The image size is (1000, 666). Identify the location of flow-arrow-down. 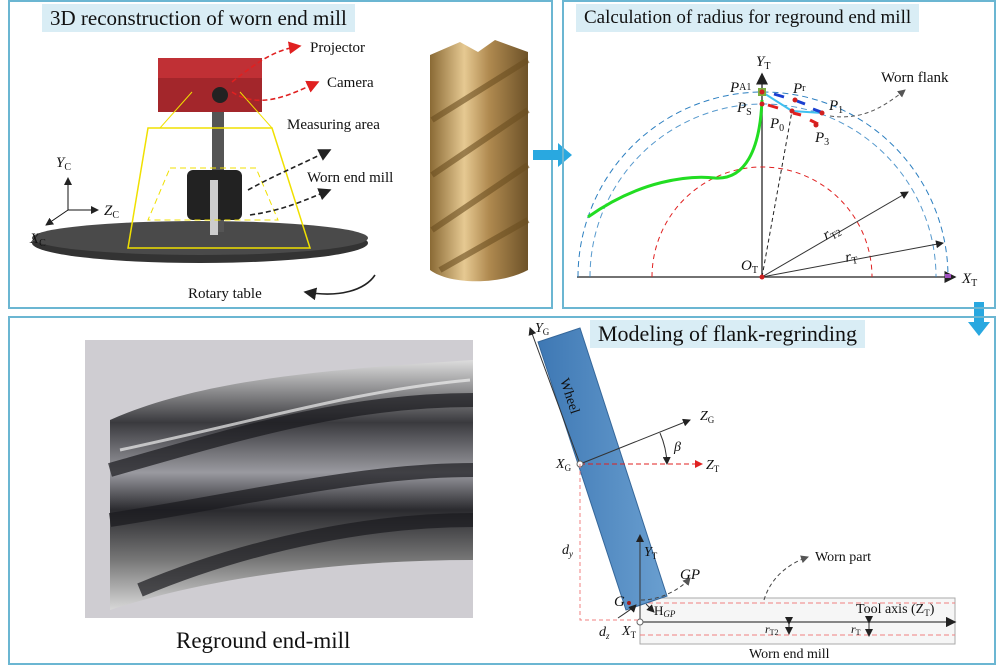
(979, 319).